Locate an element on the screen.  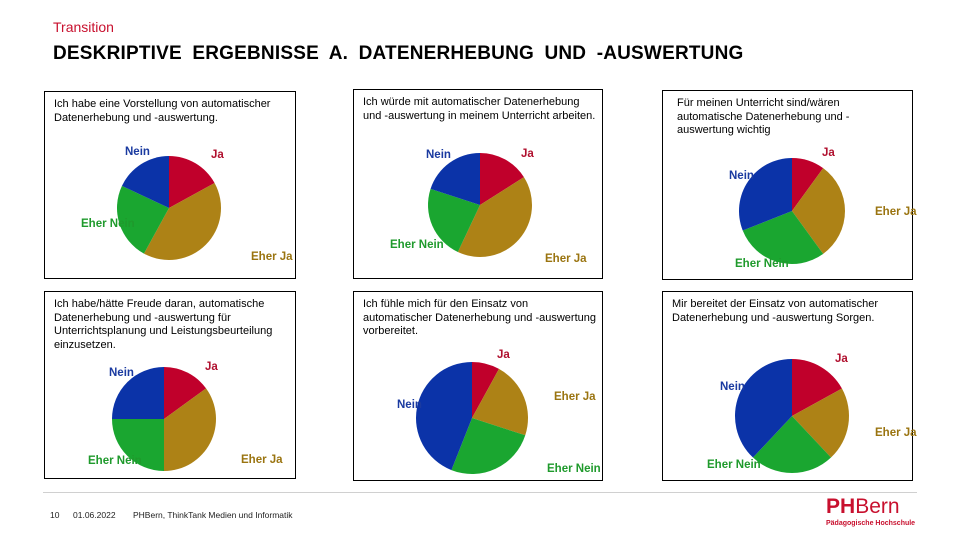
phbern-logo: PHBern Pädagogische Hochschule is located at coordinates (871, 511).